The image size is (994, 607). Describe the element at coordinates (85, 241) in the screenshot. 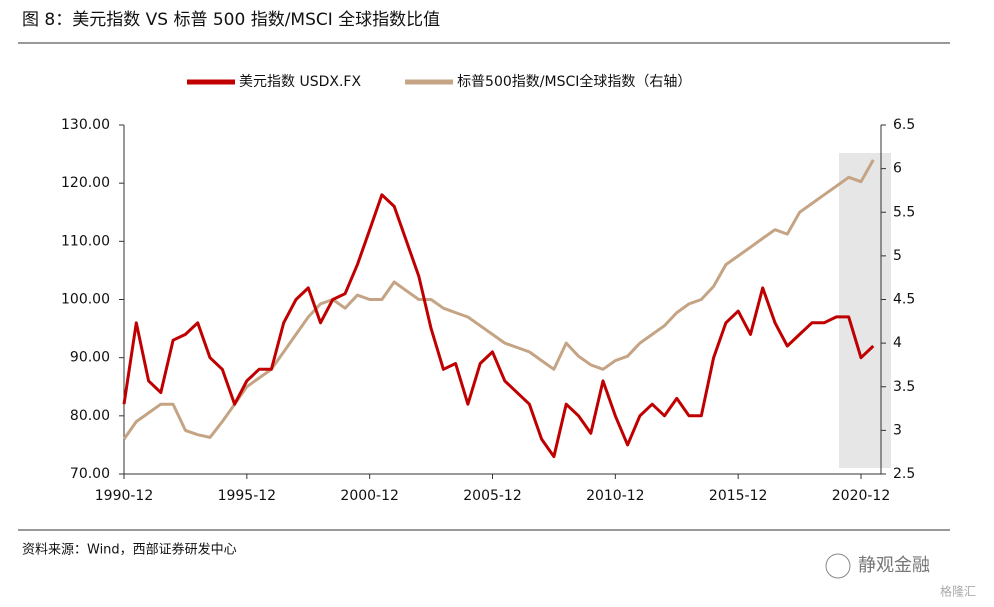

I see `y-tick-label: 110.00` at that location.